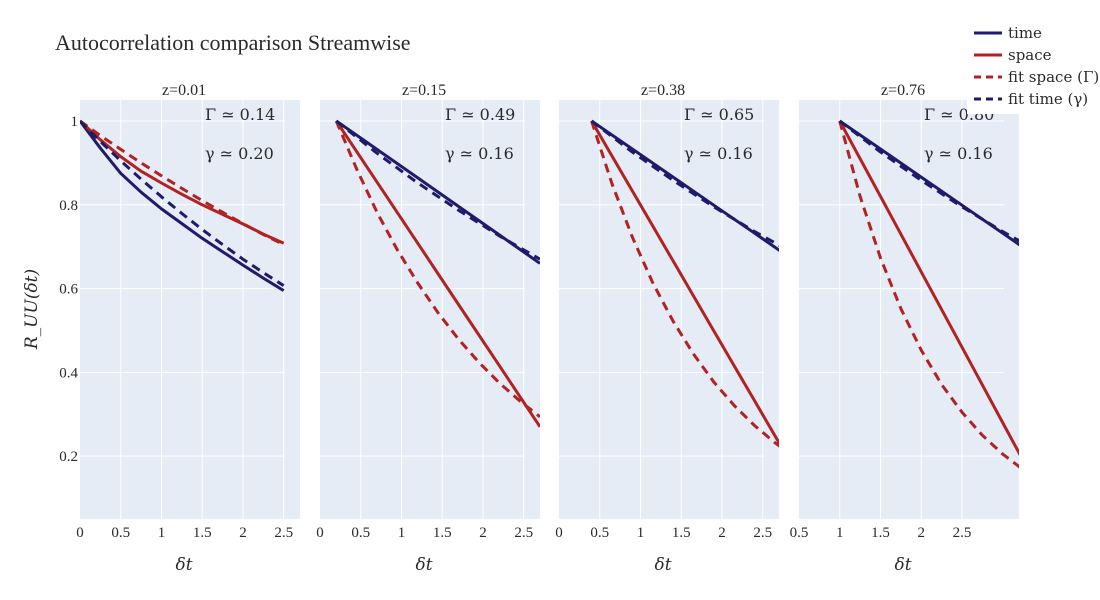 This screenshot has width=1100, height=600. What do you see at coordinates (75, 122) in the screenshot?
I see `y-tick-label: 1` at bounding box center [75, 122].